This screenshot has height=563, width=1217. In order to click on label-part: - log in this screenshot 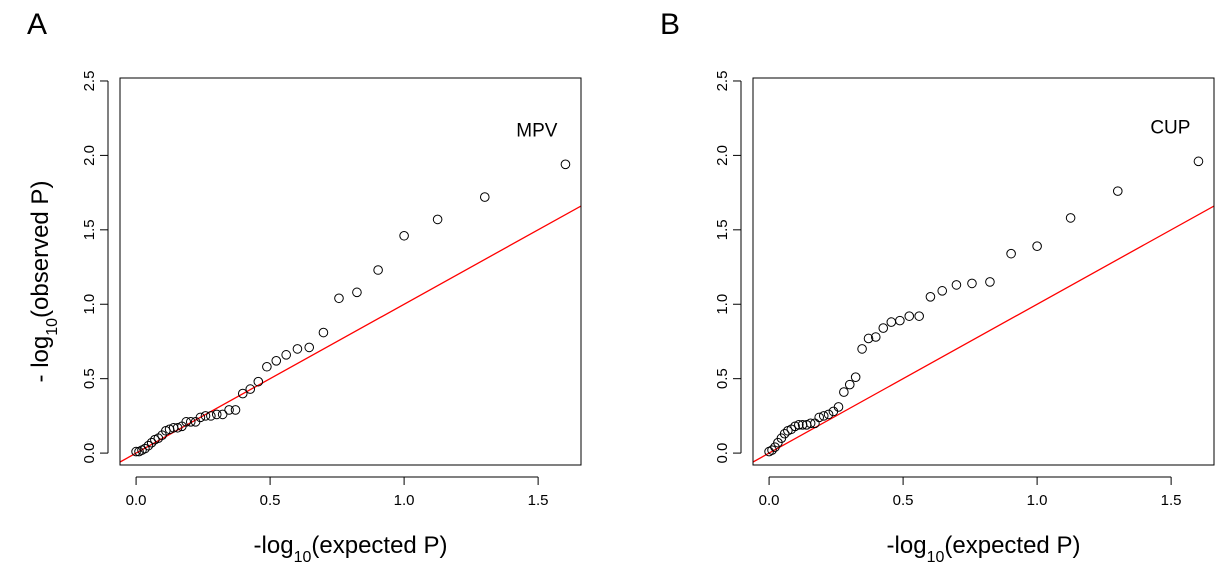, I will do `click(40, 359)`.